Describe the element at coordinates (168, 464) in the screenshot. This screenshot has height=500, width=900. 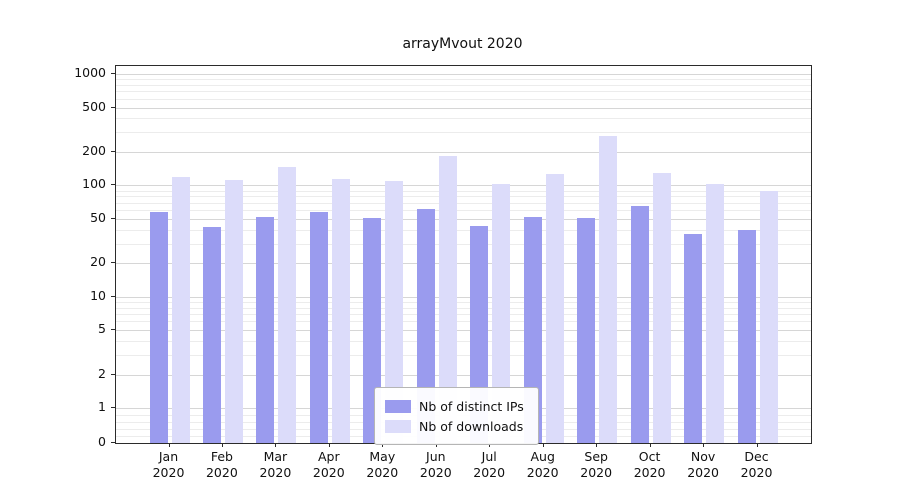
I see `x-tick-label: Jan 2020` at that location.